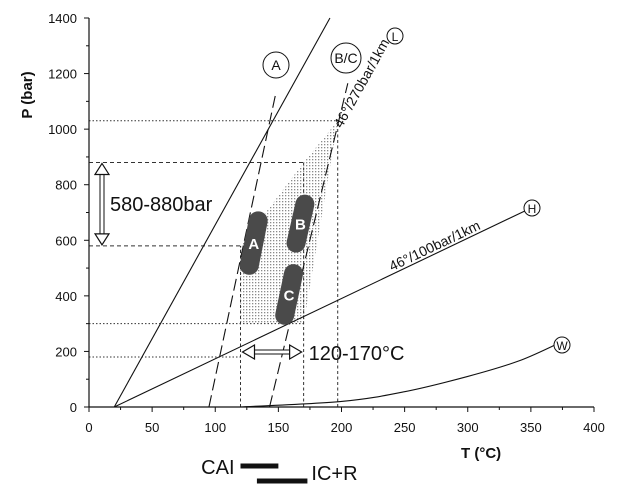  What do you see at coordinates (66, 296) in the screenshot?
I see `y-tick-label: 400` at bounding box center [66, 296].